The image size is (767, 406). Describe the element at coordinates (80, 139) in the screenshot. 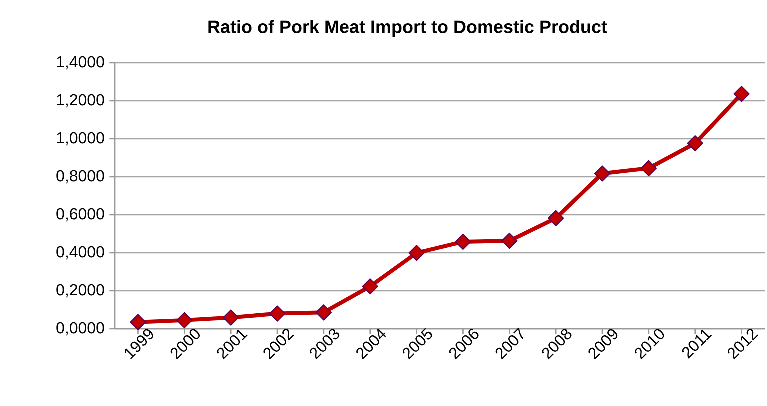

I see `y-tick-label: 1,0000` at that location.